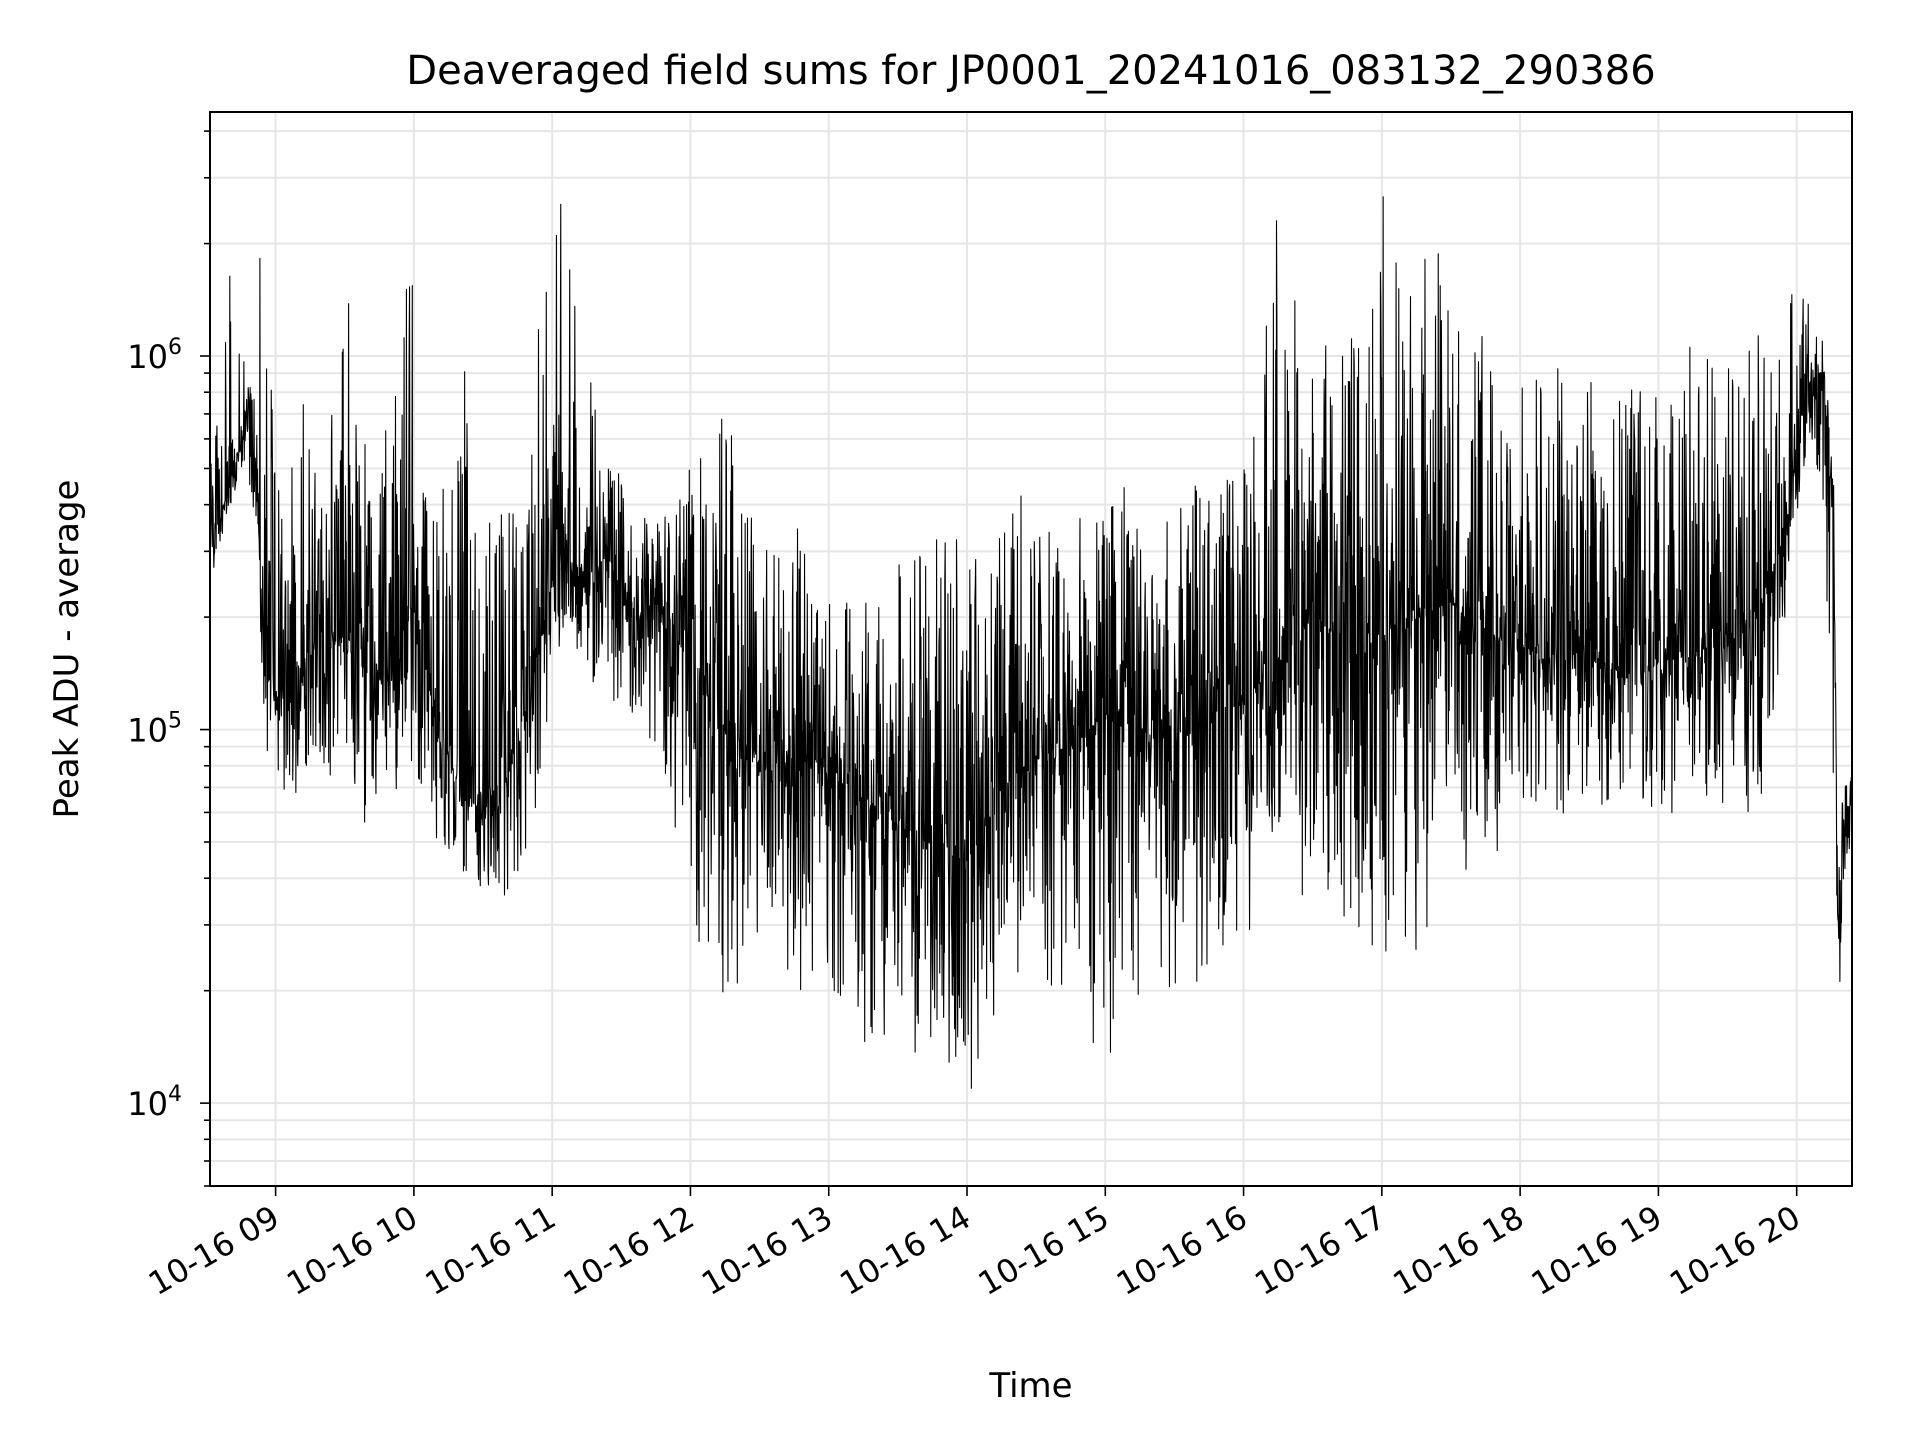 This screenshot has width=1920, height=1440. What do you see at coordinates (154, 1102) in the screenshot?
I see `y-tick-label: 104` at bounding box center [154, 1102].